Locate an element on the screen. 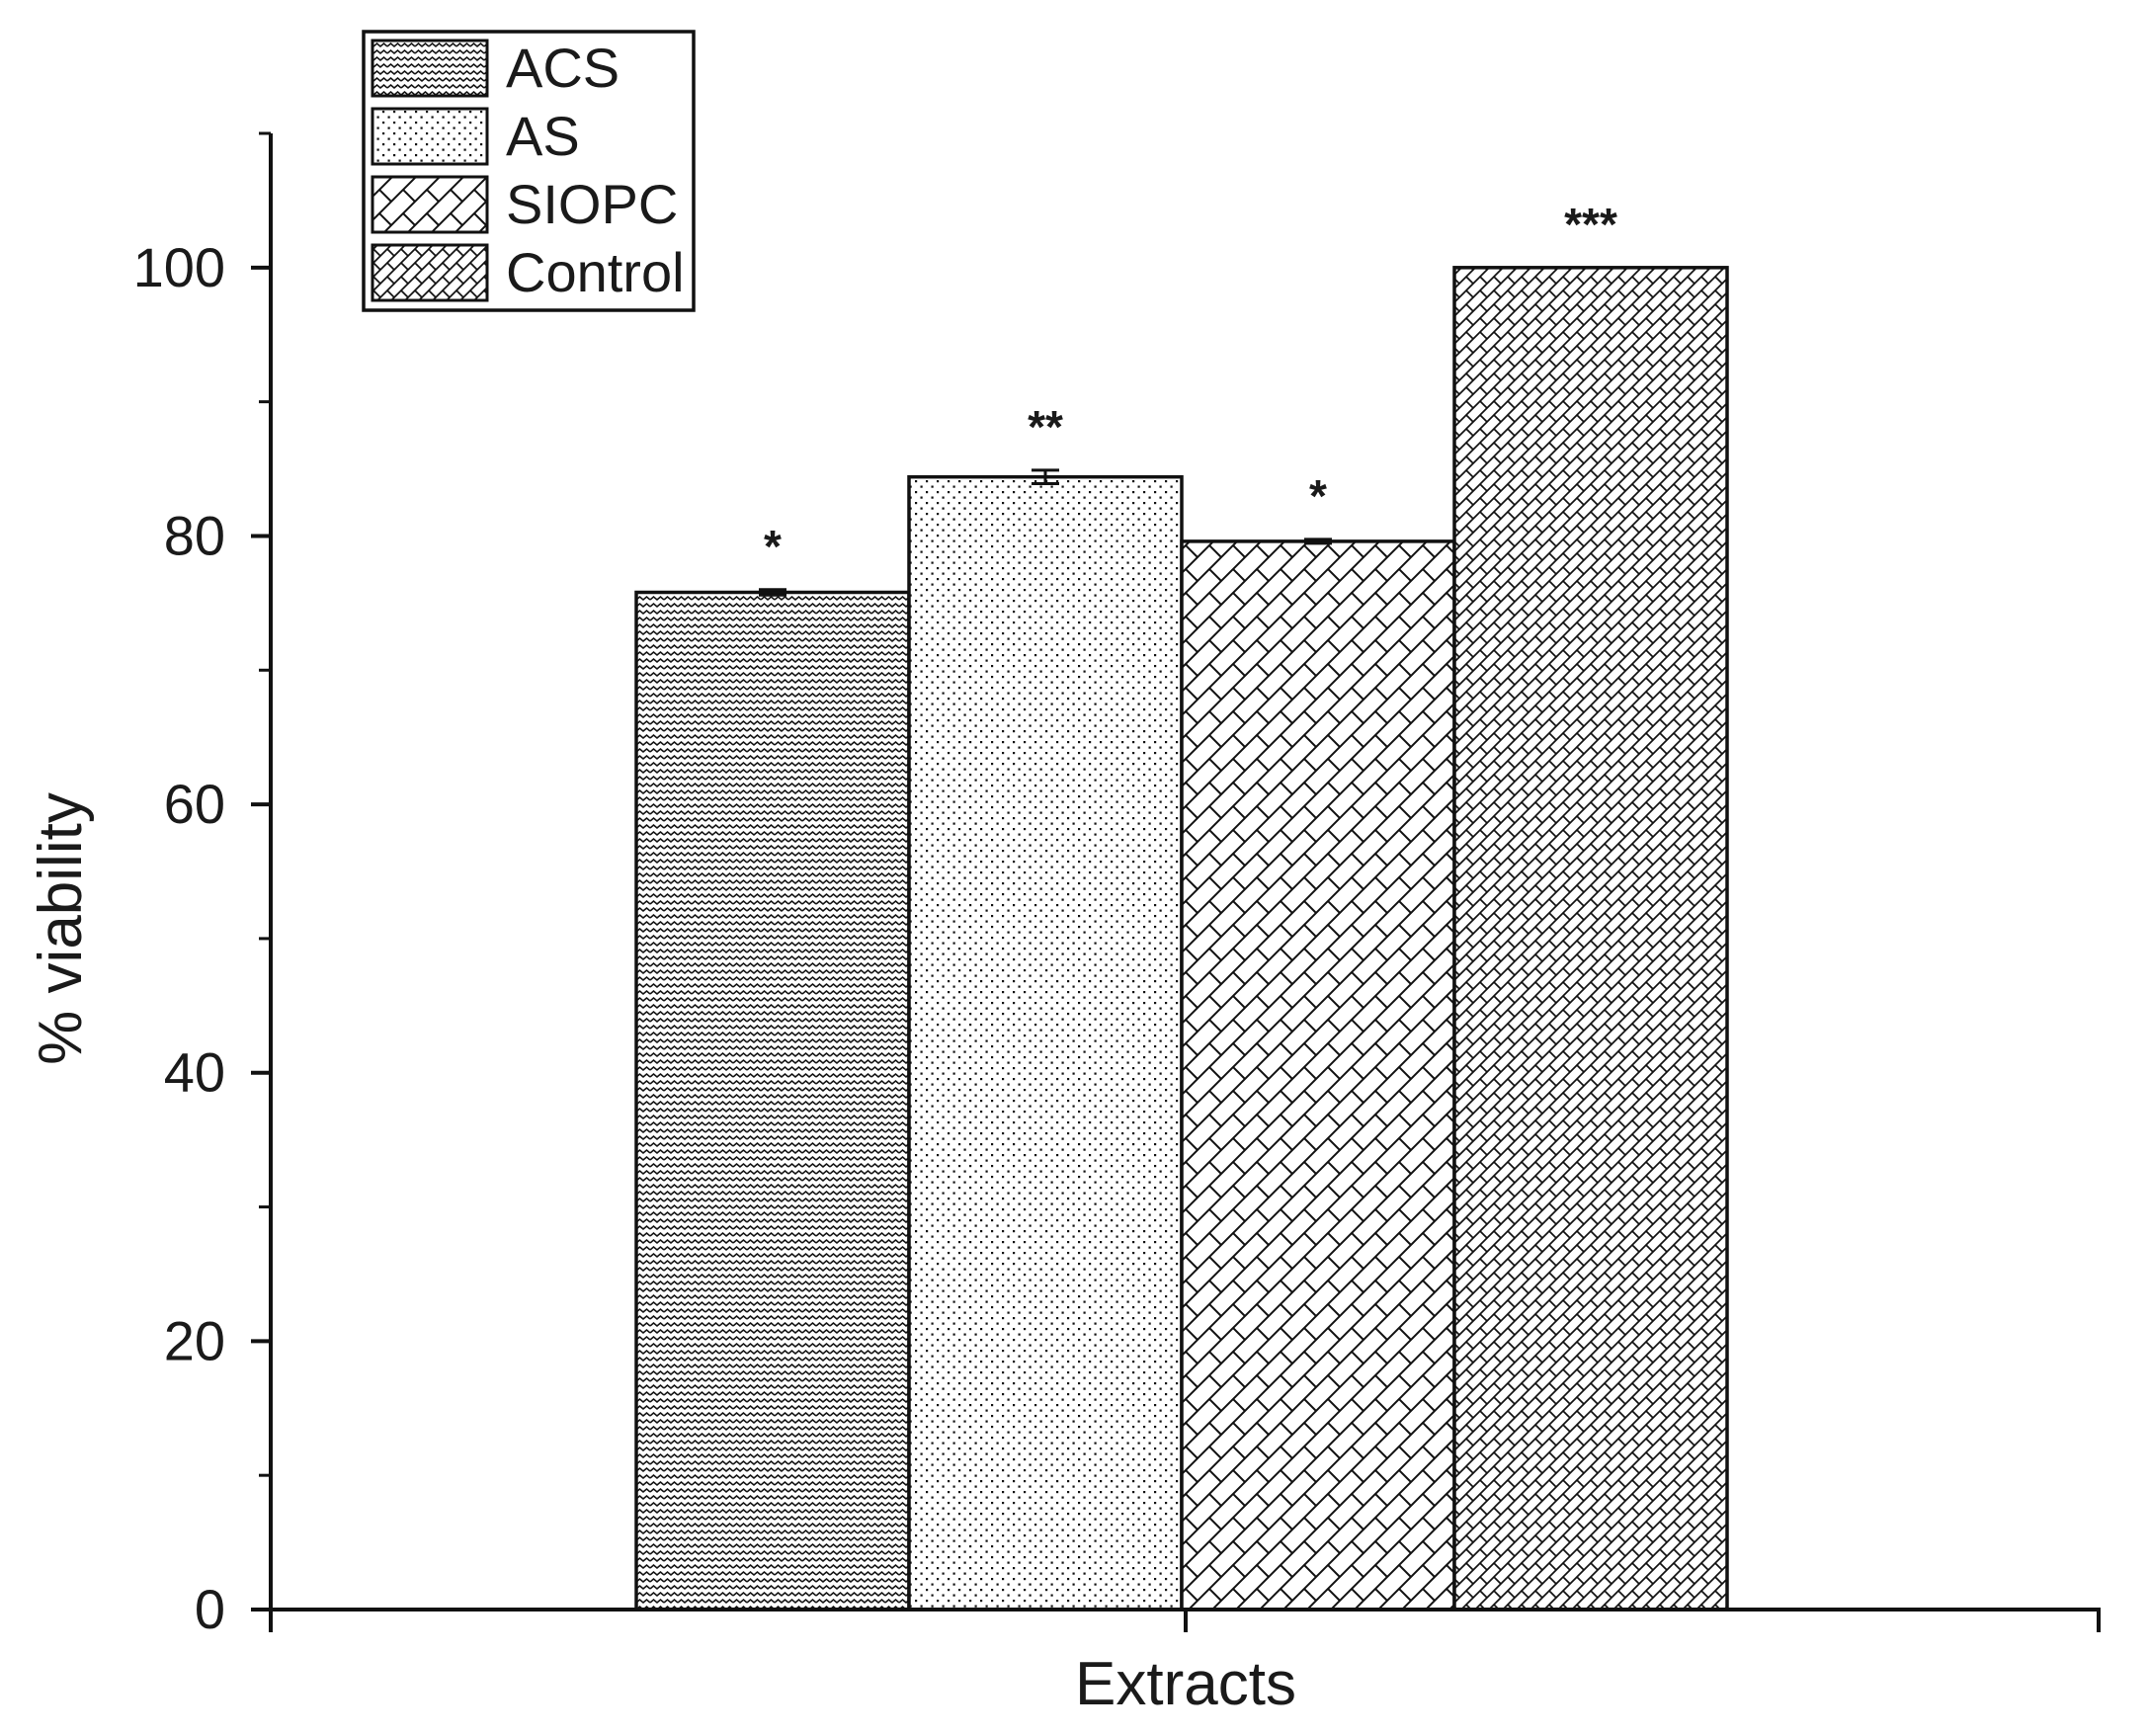  y-tick-label: 20 is located at coordinates (194, 1340).